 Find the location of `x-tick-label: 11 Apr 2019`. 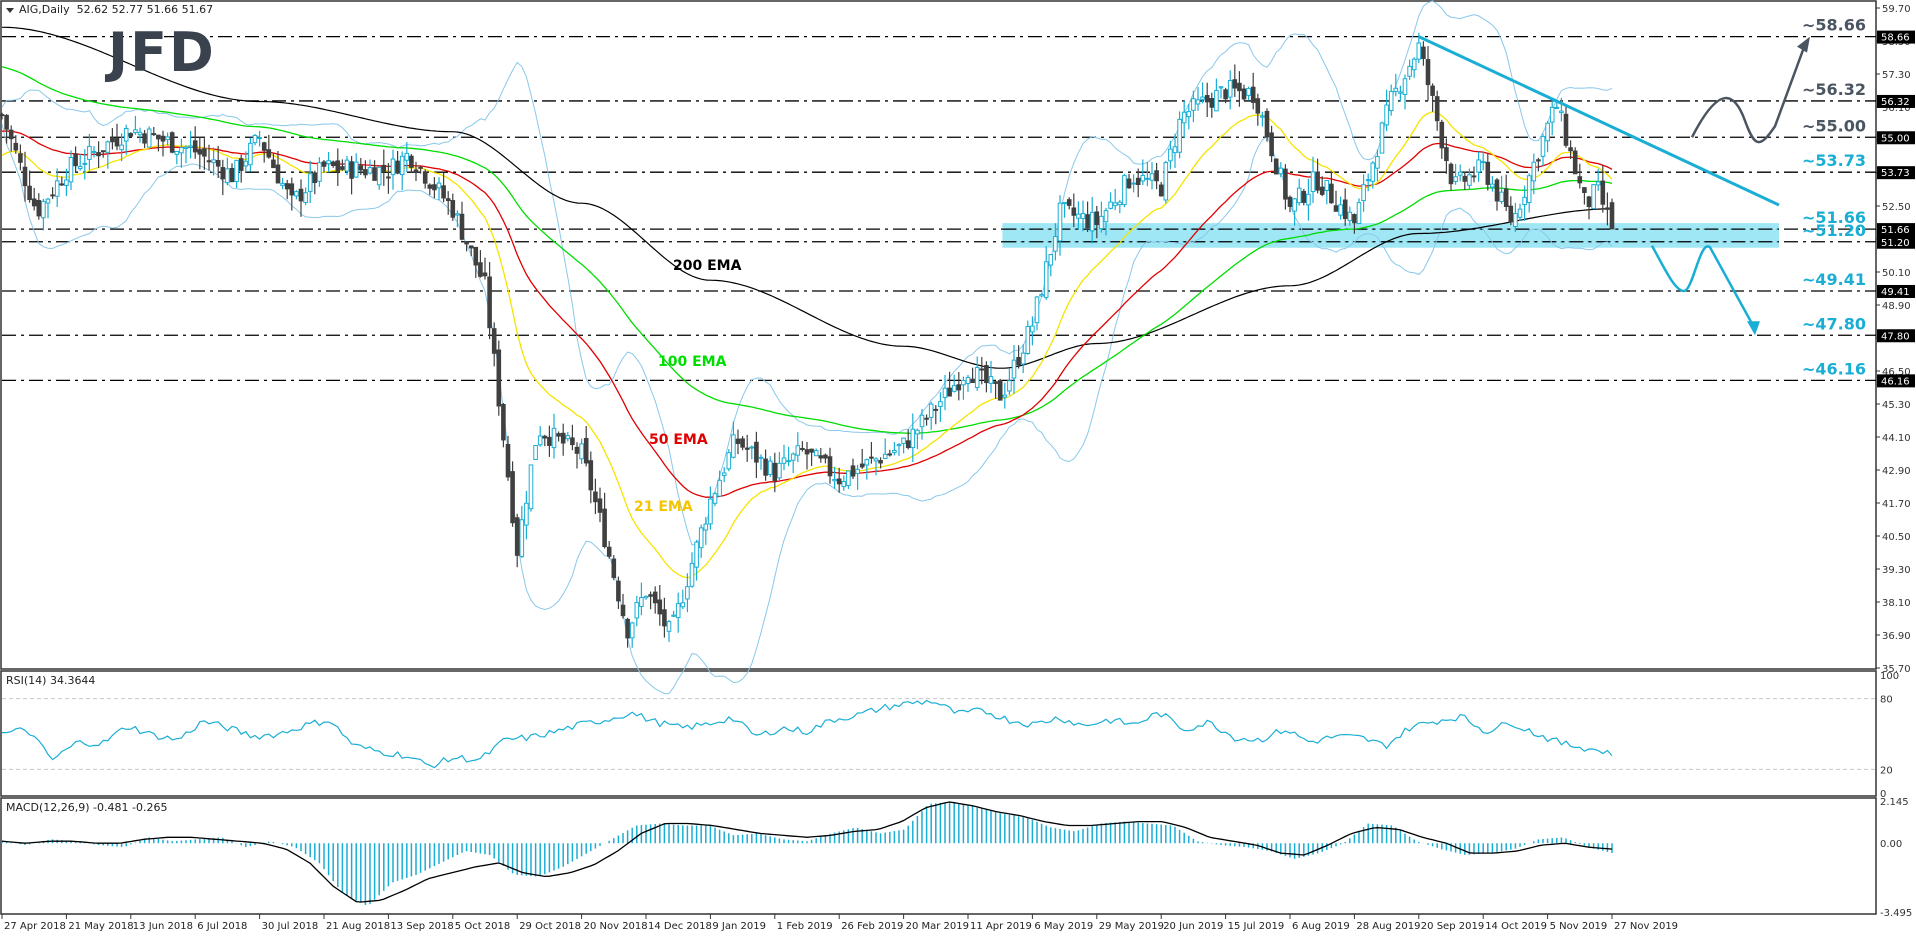

x-tick-label: 11 Apr 2019 is located at coordinates (1001, 926).